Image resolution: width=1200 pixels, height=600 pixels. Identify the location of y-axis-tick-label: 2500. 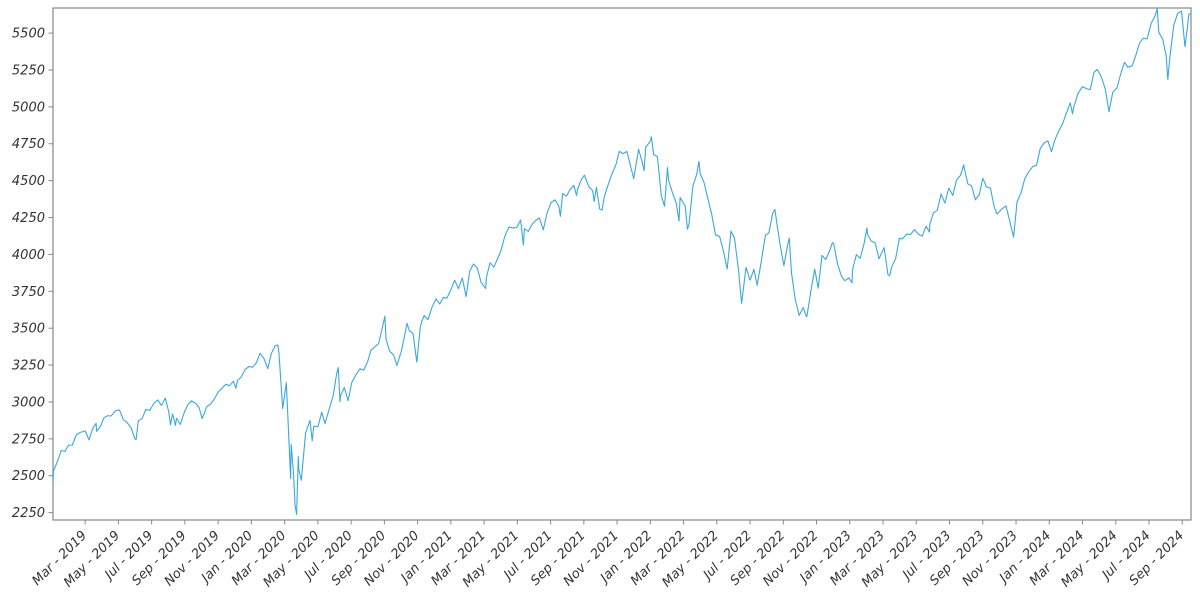
(28, 476).